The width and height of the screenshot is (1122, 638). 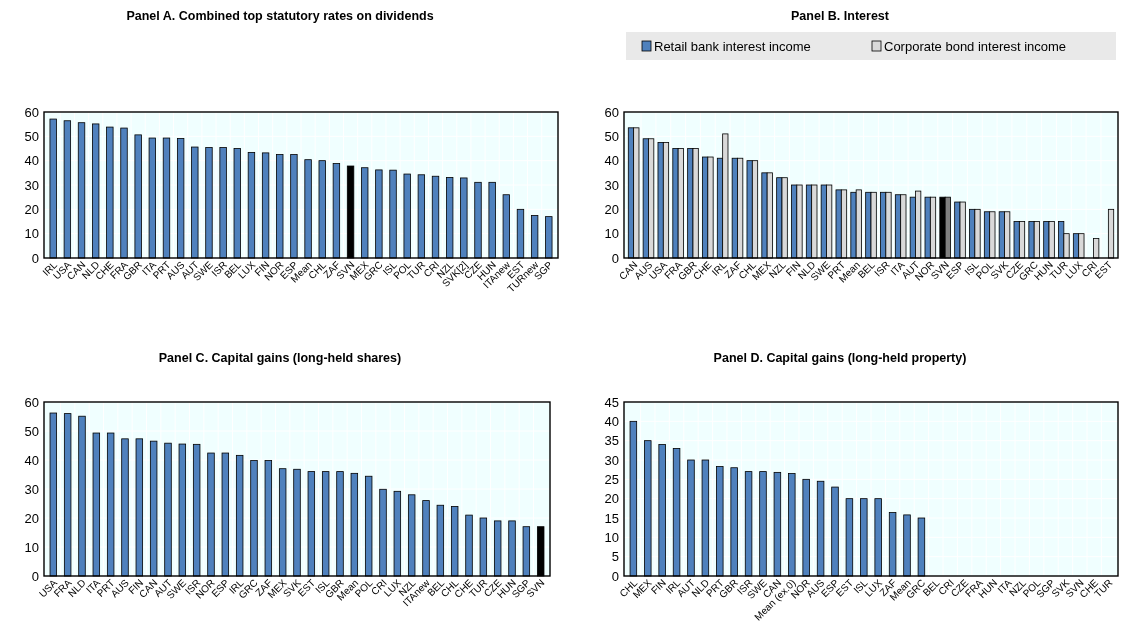 What do you see at coordinates (280, 358) in the screenshot?
I see `chart-title: Panel C. Capital gains (long-held shares)` at bounding box center [280, 358].